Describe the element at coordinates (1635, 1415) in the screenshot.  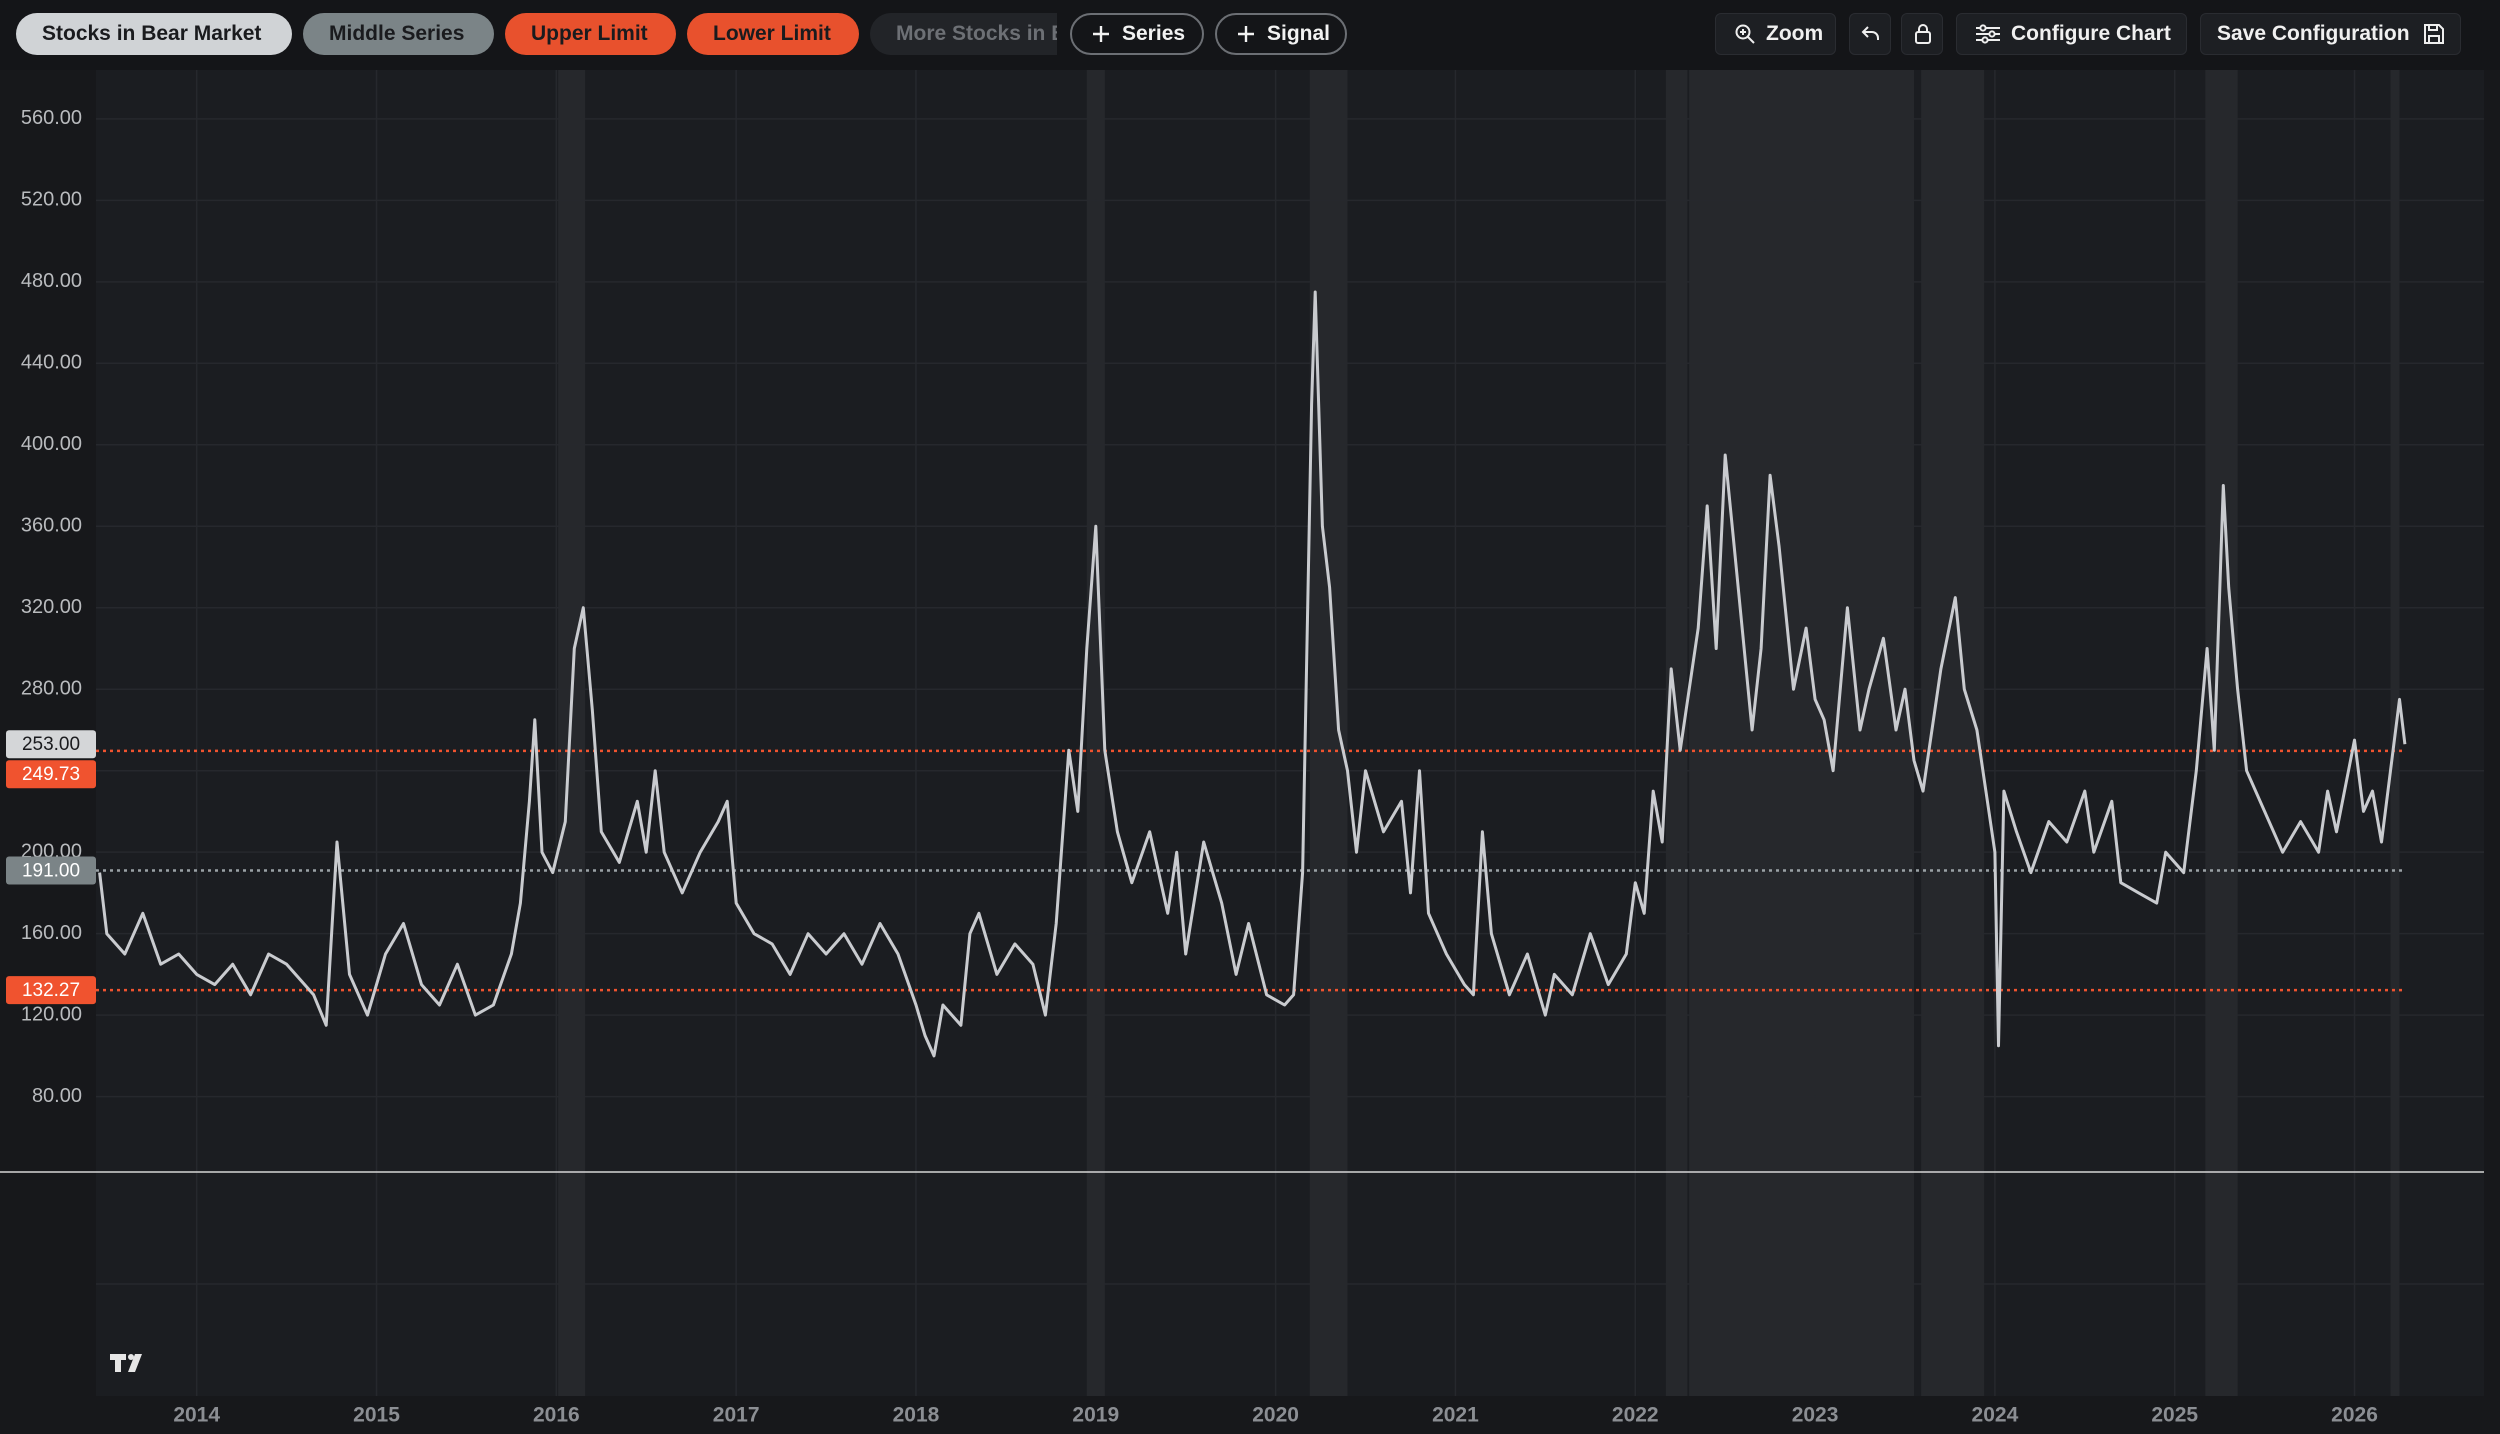
I see `x-tick-label: 2022` at that location.